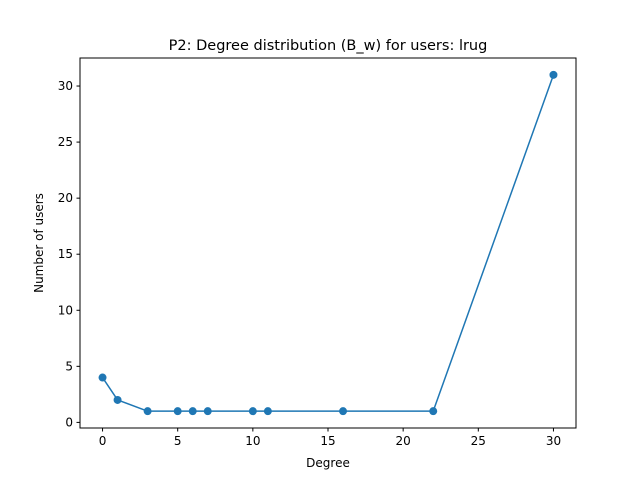  What do you see at coordinates (69, 422) in the screenshot?
I see `y-tick-label: 0` at bounding box center [69, 422].